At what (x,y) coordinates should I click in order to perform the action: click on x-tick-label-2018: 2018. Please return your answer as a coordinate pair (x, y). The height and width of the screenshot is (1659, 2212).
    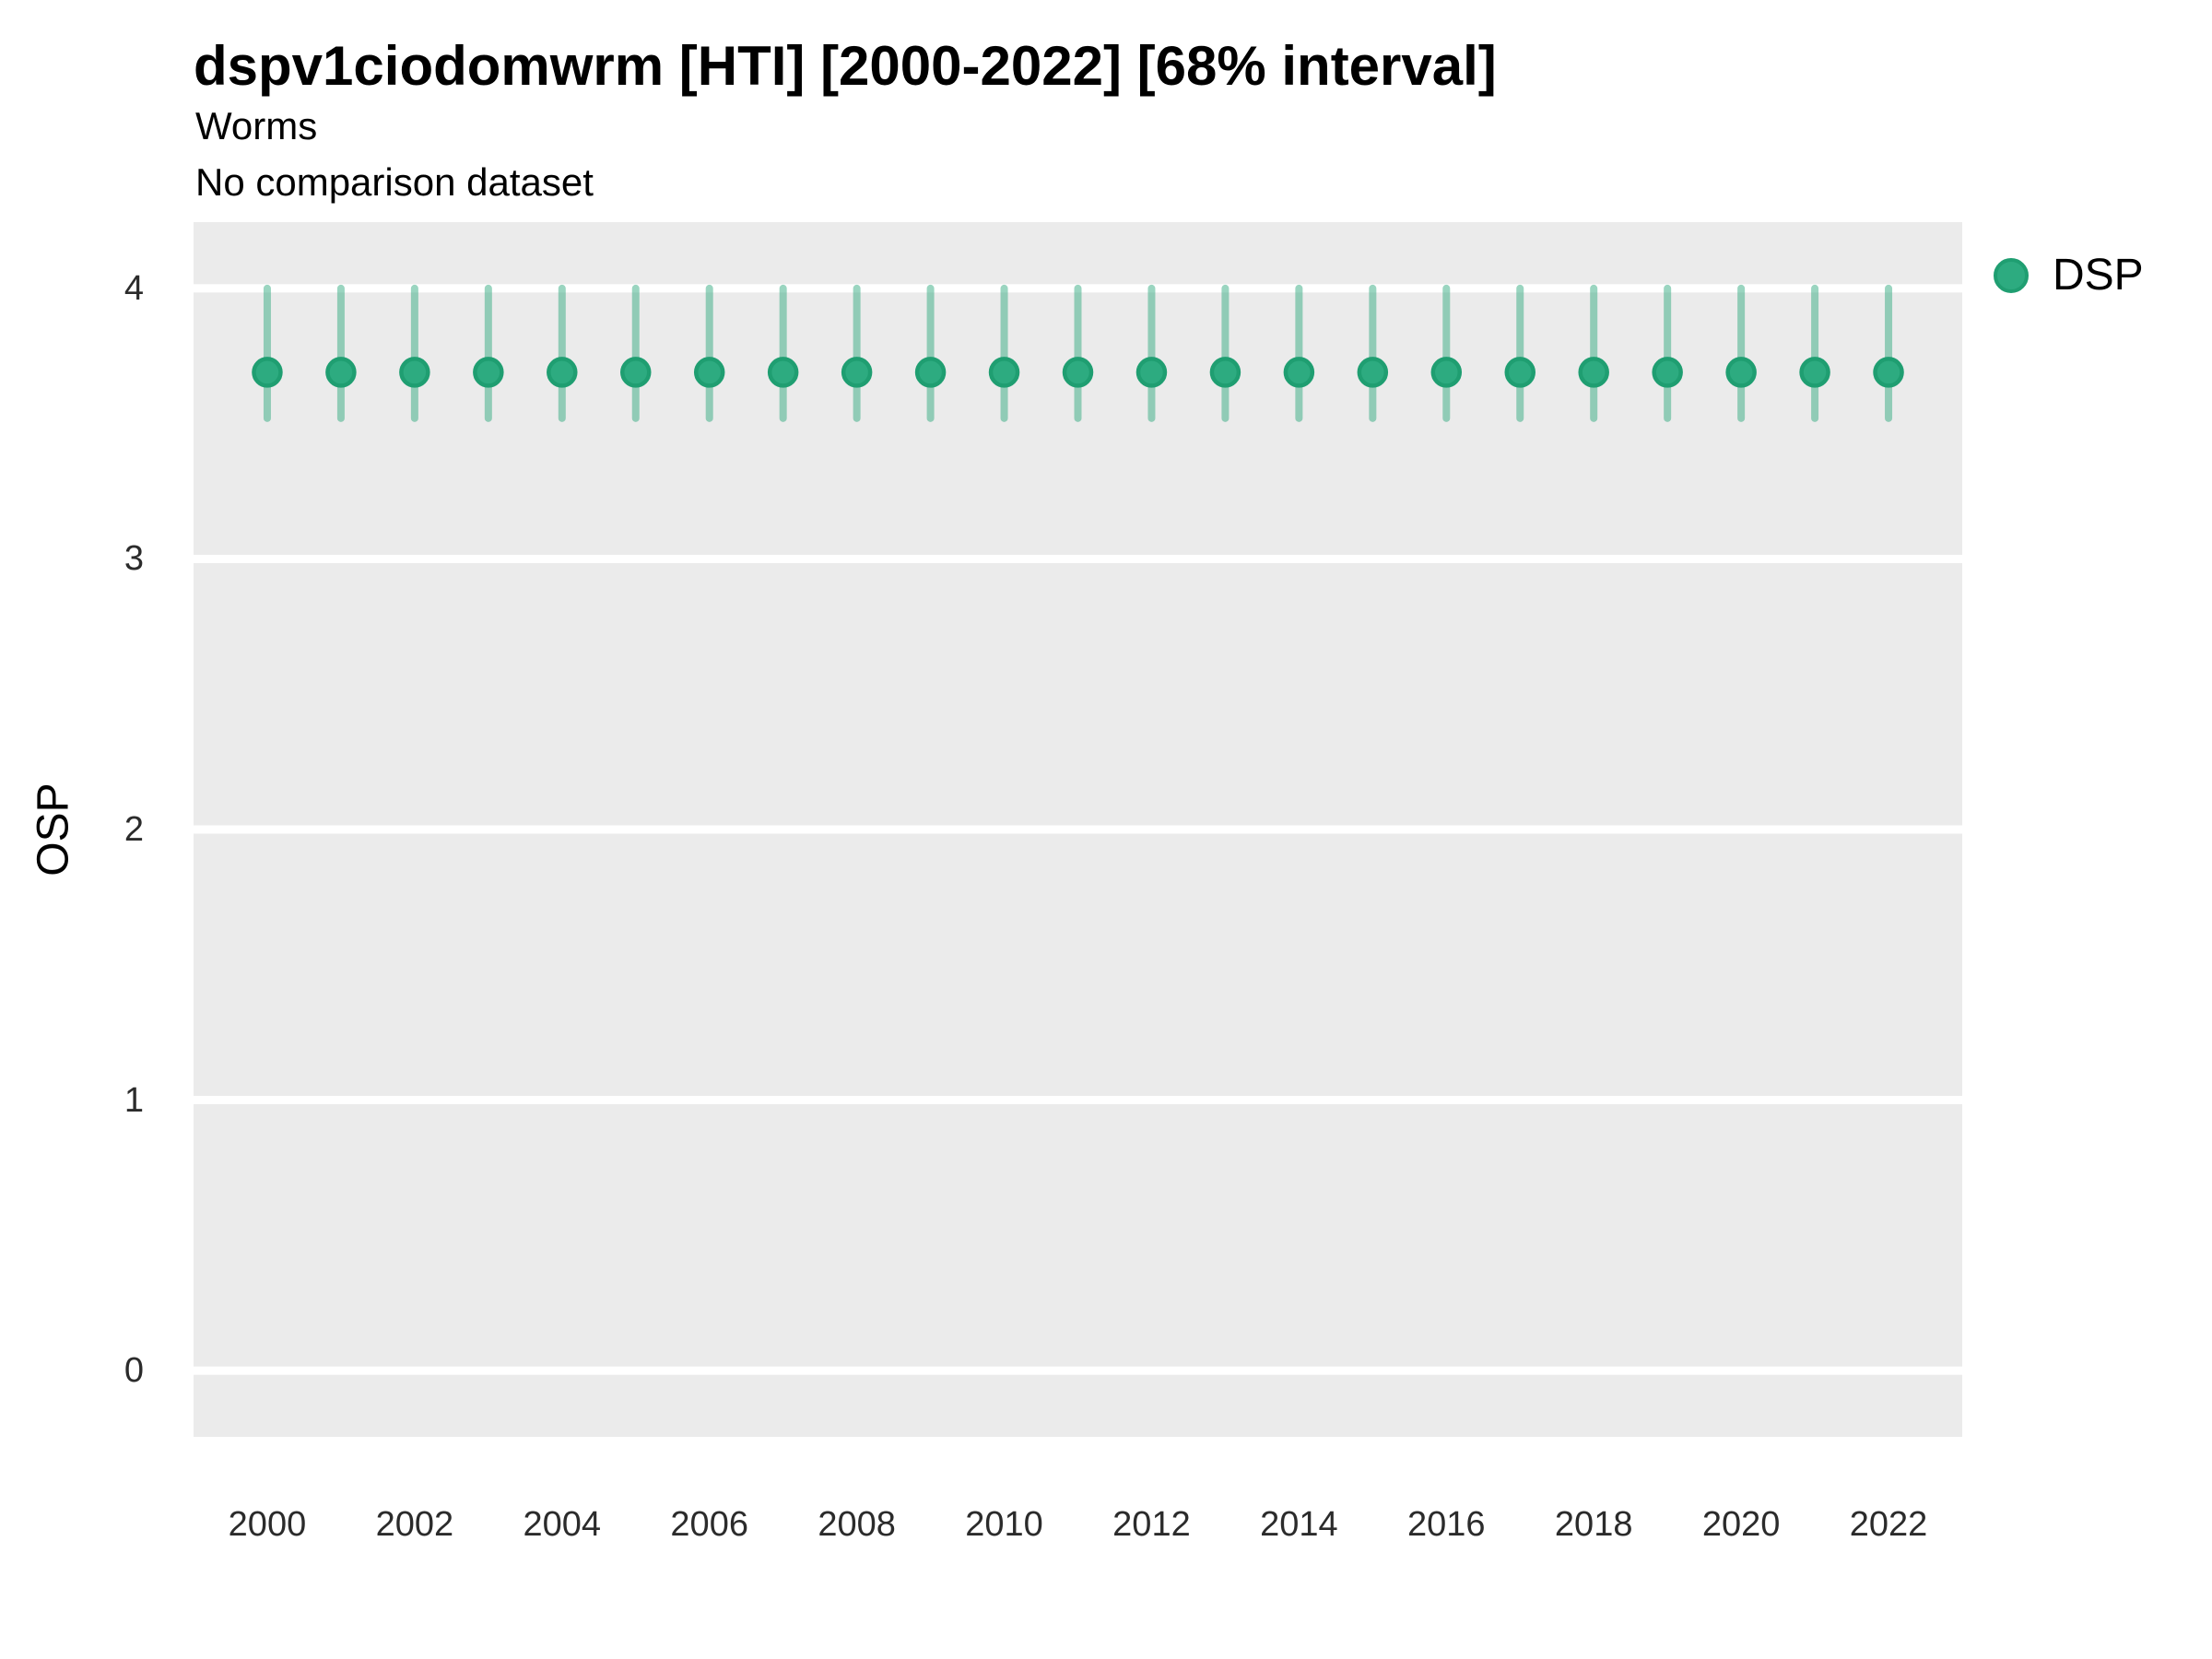
    Looking at the image, I should click on (1593, 1524).